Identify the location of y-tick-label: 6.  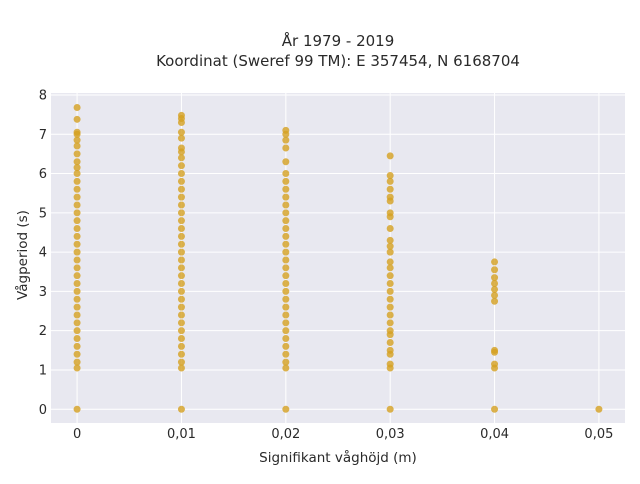
(43, 174).